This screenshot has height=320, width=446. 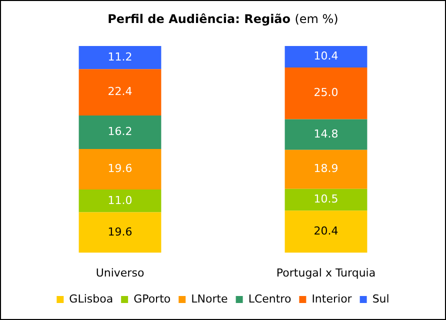 What do you see at coordinates (120, 273) in the screenshot?
I see `x-tick-label: Universo` at bounding box center [120, 273].